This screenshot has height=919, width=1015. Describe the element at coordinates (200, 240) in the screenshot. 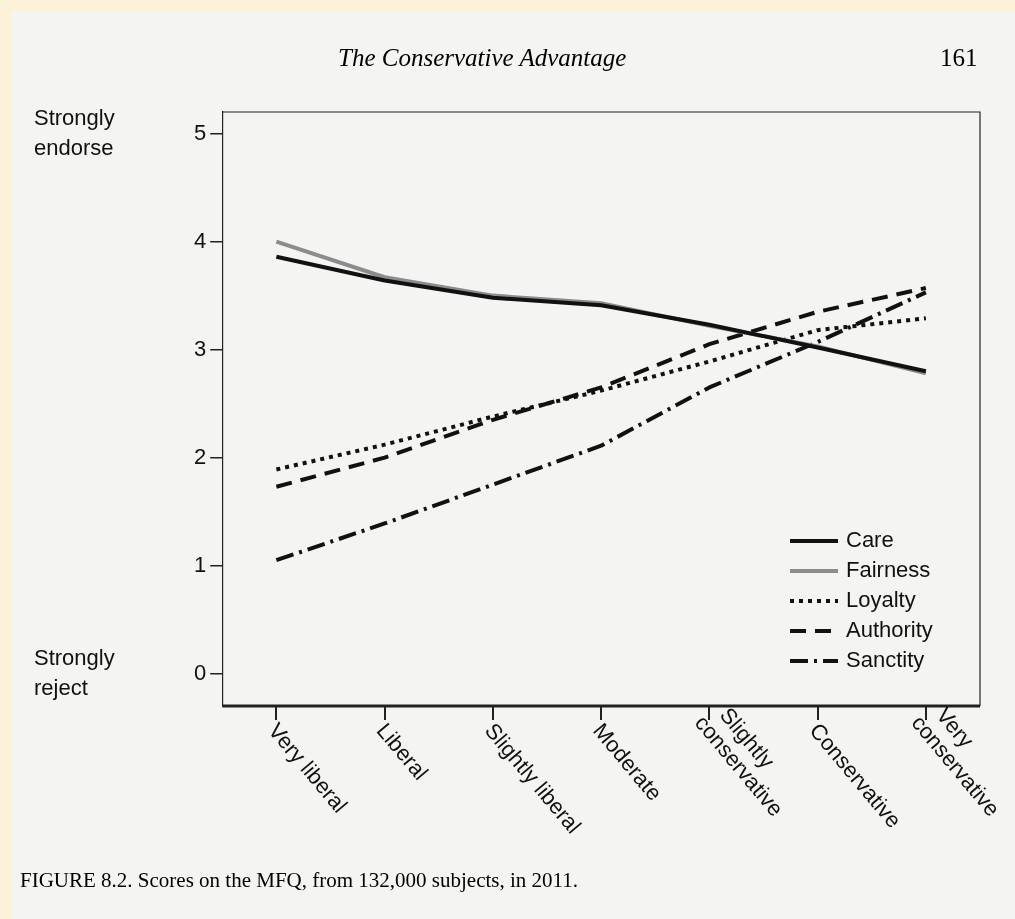

I see `y-tick-label: 4` at that location.